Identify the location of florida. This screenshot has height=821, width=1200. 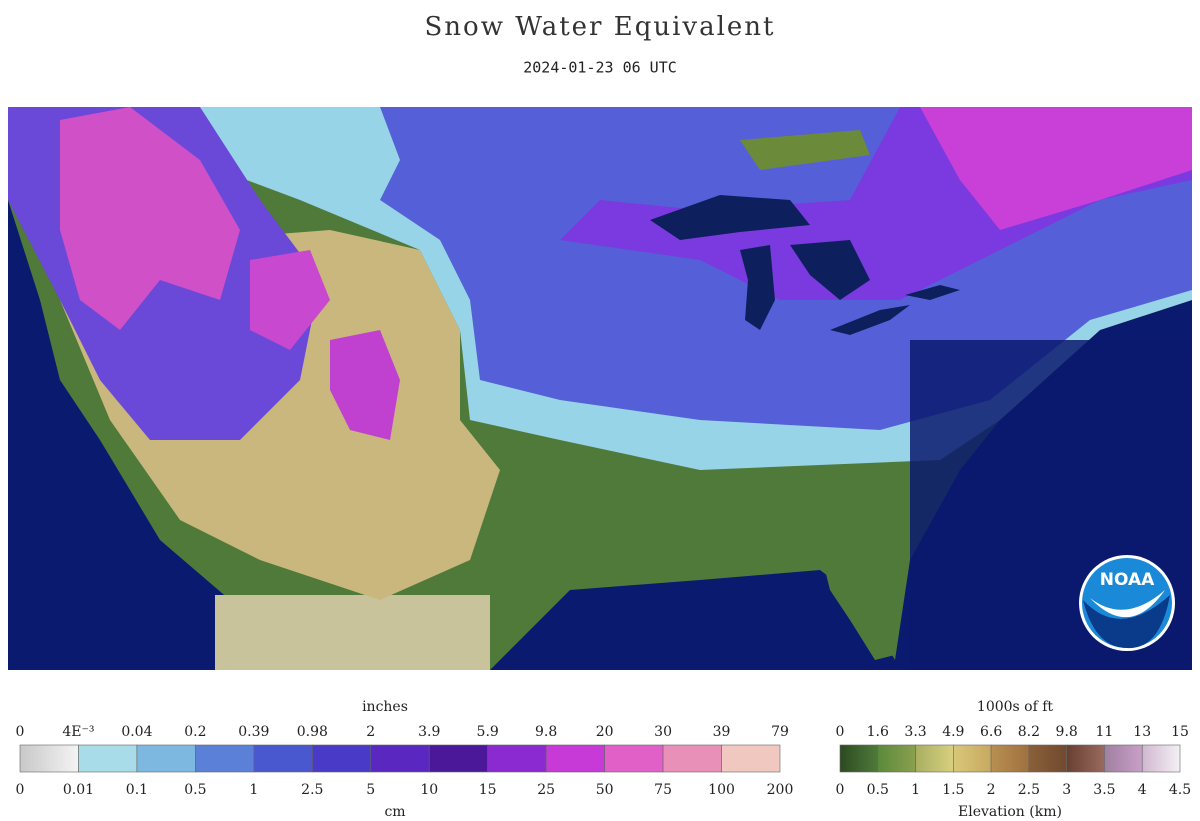
(860, 610).